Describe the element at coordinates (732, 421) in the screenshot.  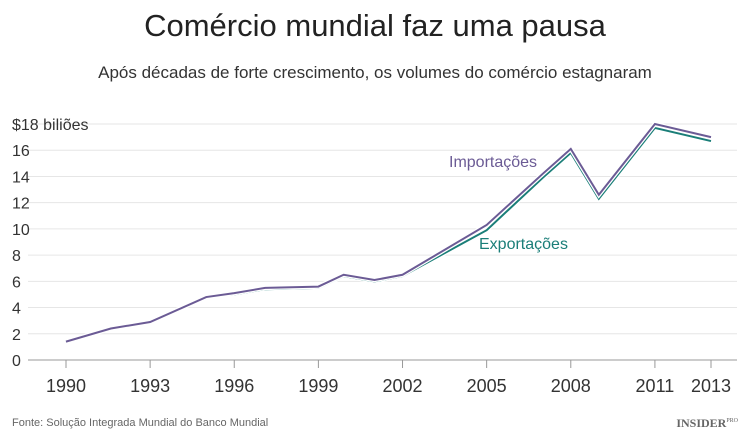
I see `logo-sup: PRO` at that location.